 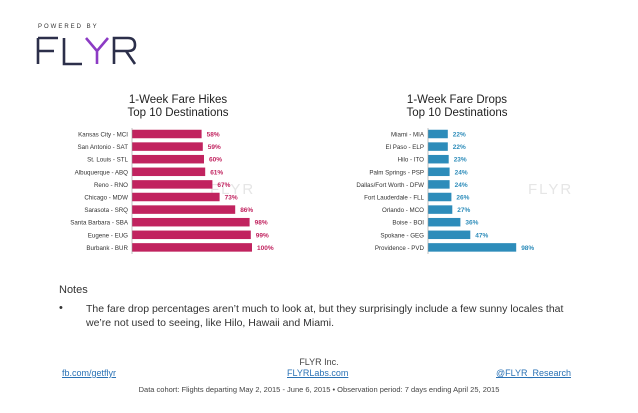 What do you see at coordinates (403, 210) in the screenshot?
I see `category-label: Orlando - MCO` at bounding box center [403, 210].